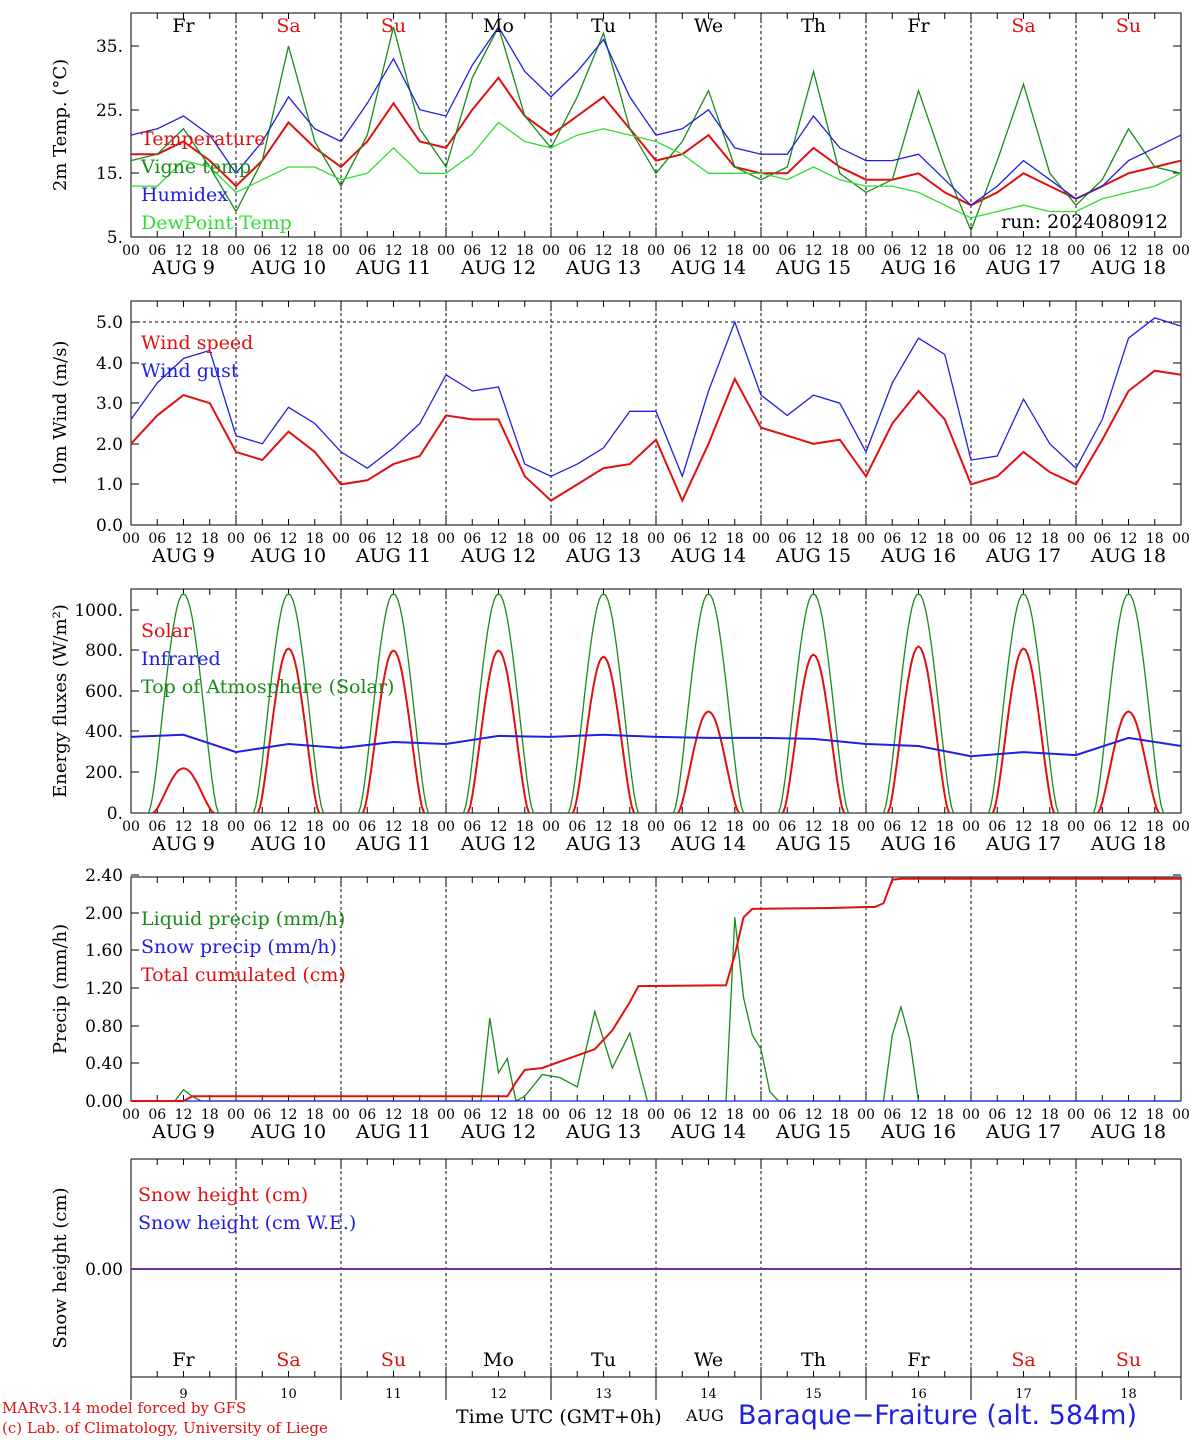  Describe the element at coordinates (1023, 1394) in the screenshot. I see `day-number-label: 17` at that location.